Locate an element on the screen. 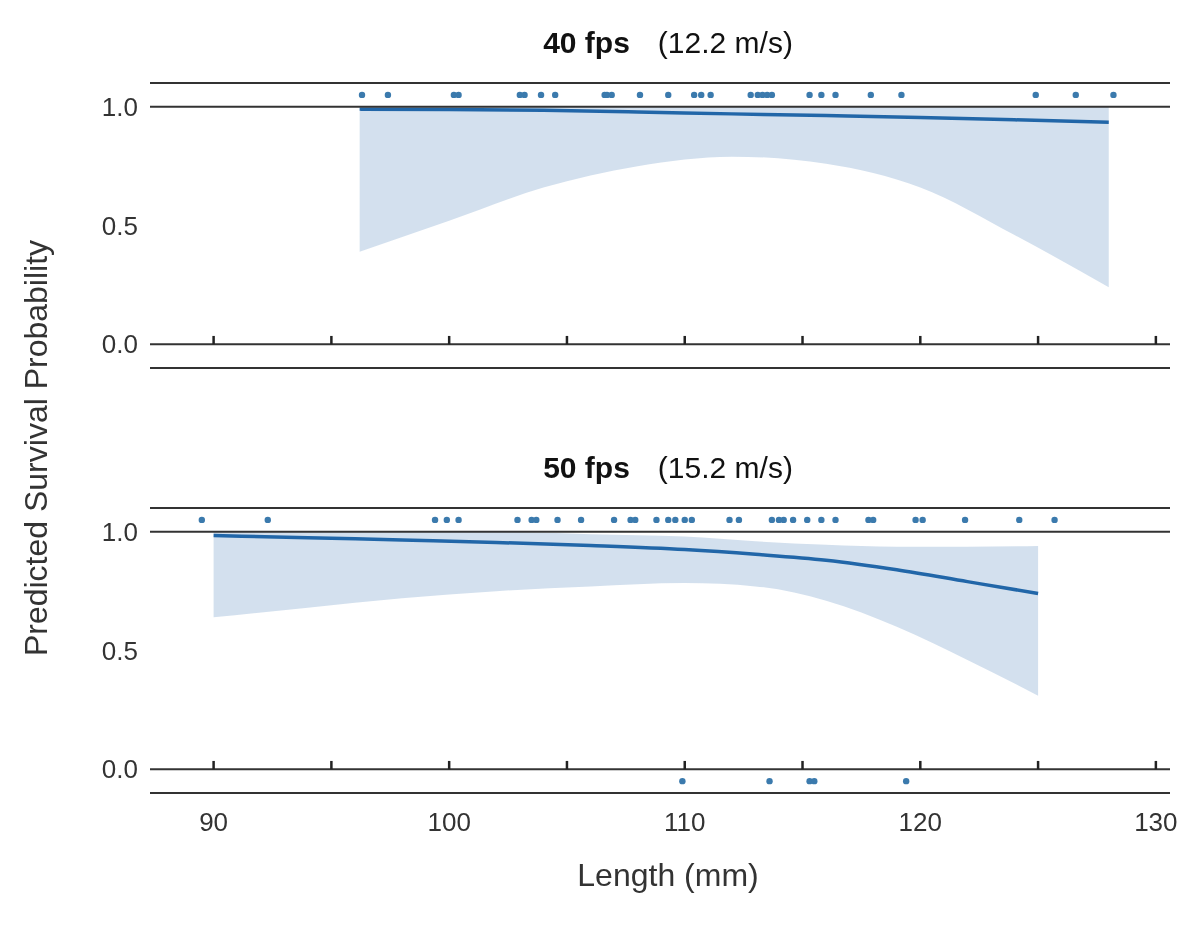  x-tick-label: 130 is located at coordinates (1156, 822).